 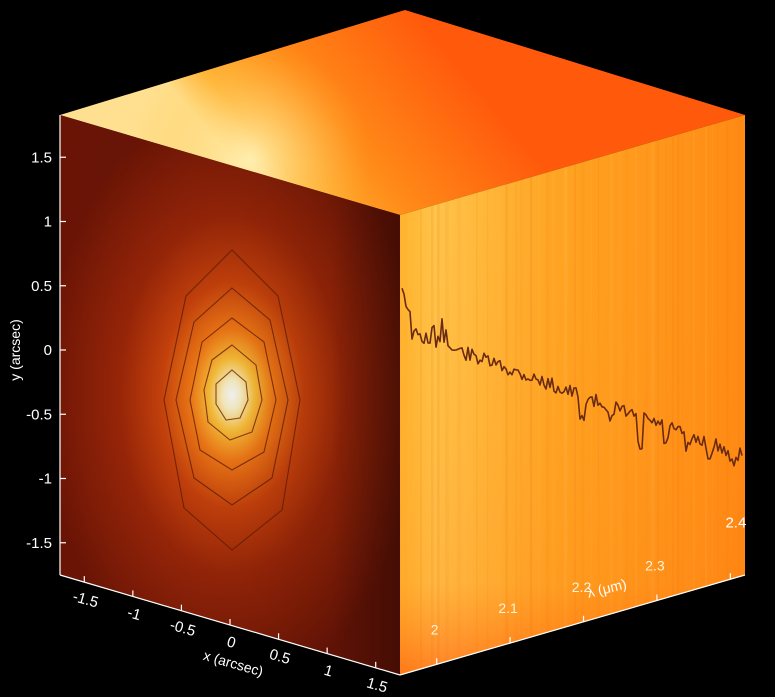 What do you see at coordinates (36, 345) in the screenshot?
I see `y-axis: 1.5 1 0.5 0 -0.5 -1 -1.5 y (arcsec)` at bounding box center [36, 345].